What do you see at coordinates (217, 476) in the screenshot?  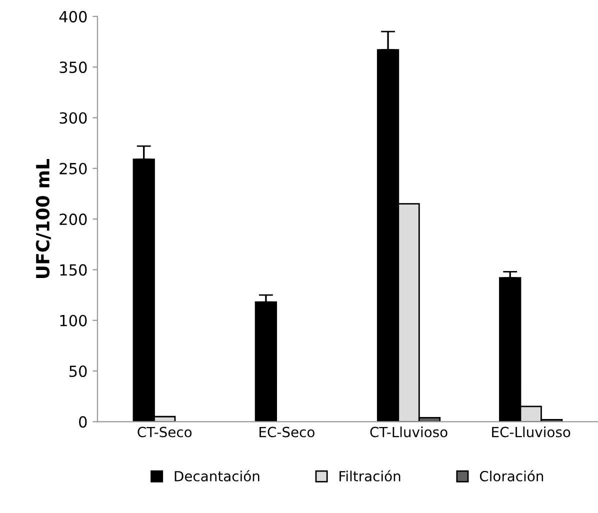 I see `legend-label: Decantación` at bounding box center [217, 476].